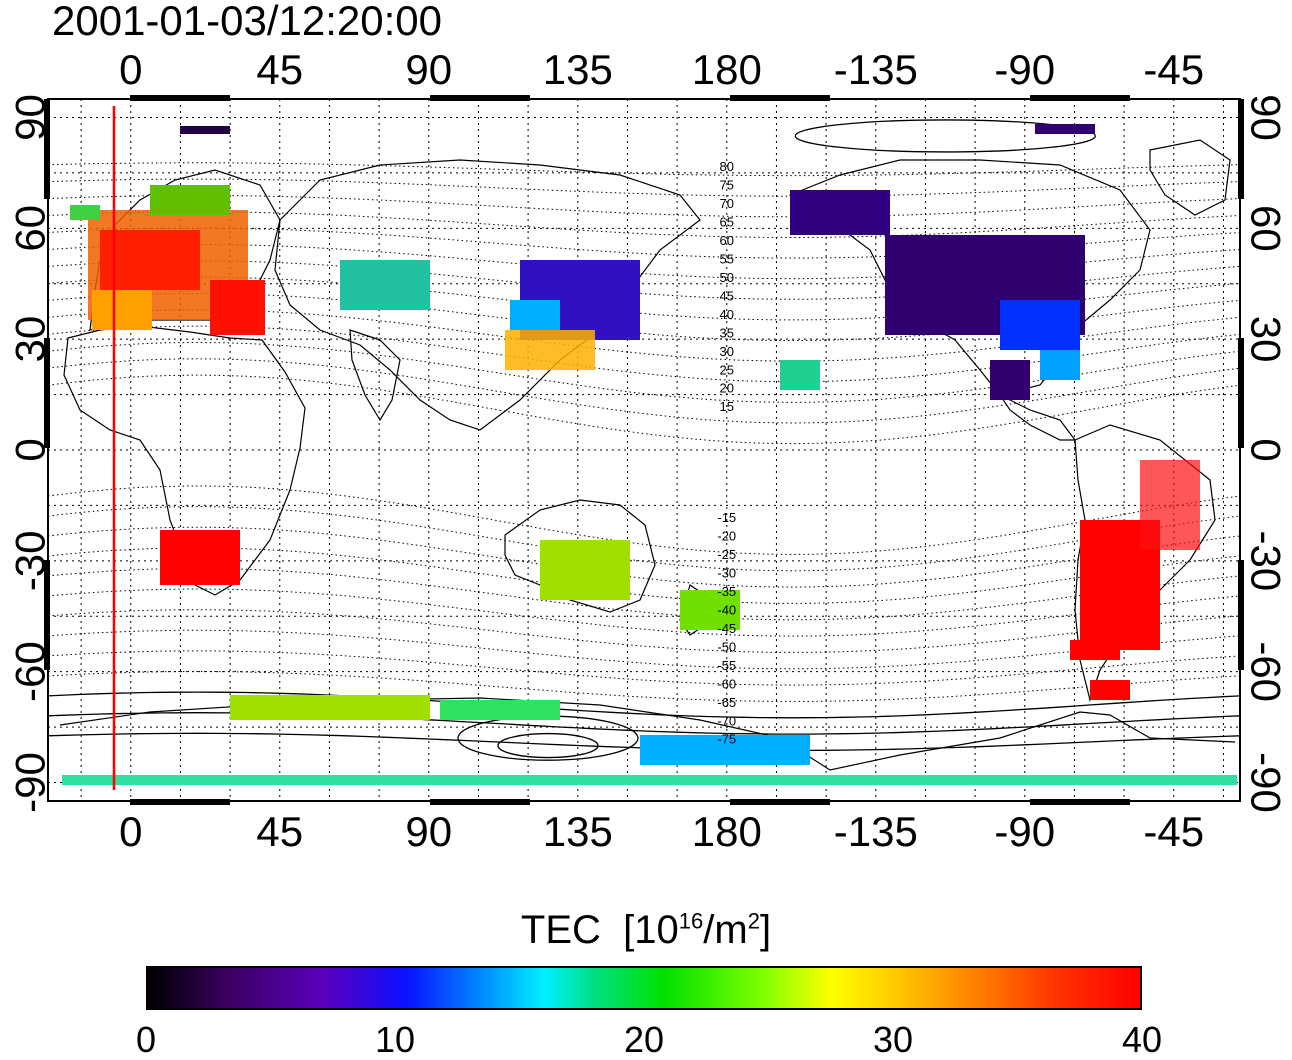  I want to click on colorbar-unit-close: ], so click(765, 930).